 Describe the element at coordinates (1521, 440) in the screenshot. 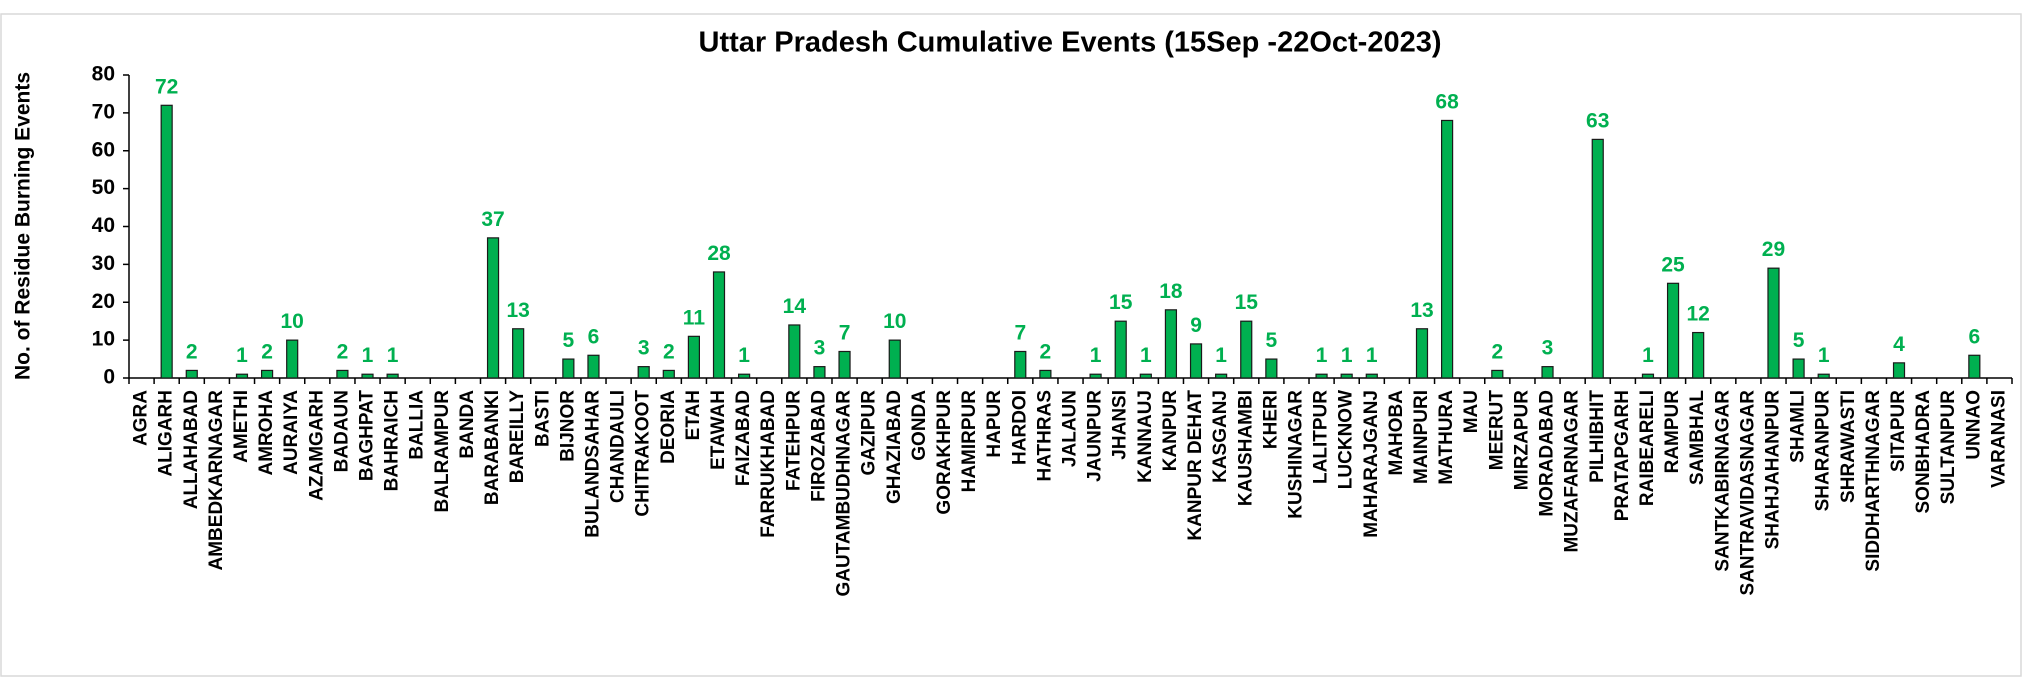

I see `x-tick-label: MIRZAPUR` at that location.